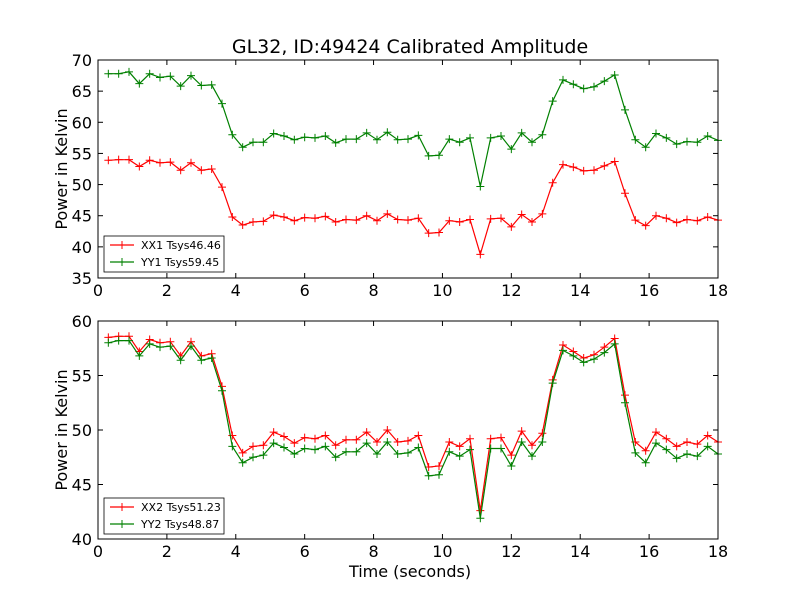  Describe the element at coordinates (82, 321) in the screenshot. I see `y-tick-label: 60` at that location.